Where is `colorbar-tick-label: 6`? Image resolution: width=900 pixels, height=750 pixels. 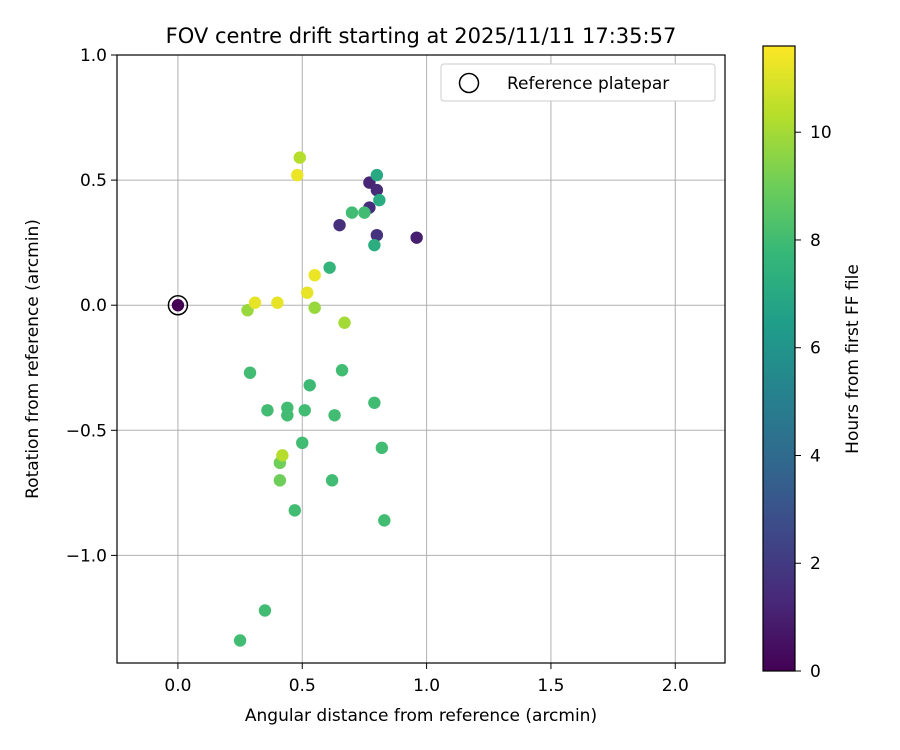 colorbar-tick-label: 6 is located at coordinates (815, 349).